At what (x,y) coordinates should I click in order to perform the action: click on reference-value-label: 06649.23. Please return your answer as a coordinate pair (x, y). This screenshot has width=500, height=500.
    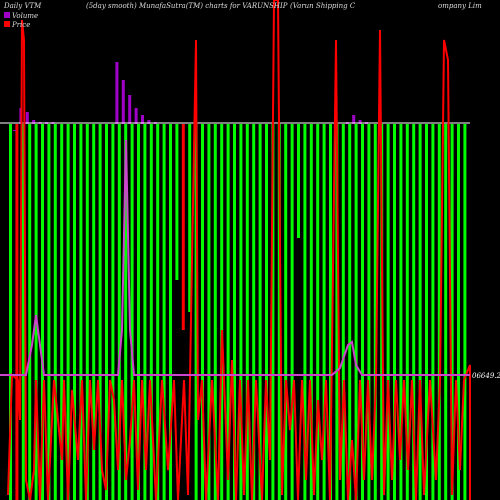
    Looking at the image, I should click on (486, 376).